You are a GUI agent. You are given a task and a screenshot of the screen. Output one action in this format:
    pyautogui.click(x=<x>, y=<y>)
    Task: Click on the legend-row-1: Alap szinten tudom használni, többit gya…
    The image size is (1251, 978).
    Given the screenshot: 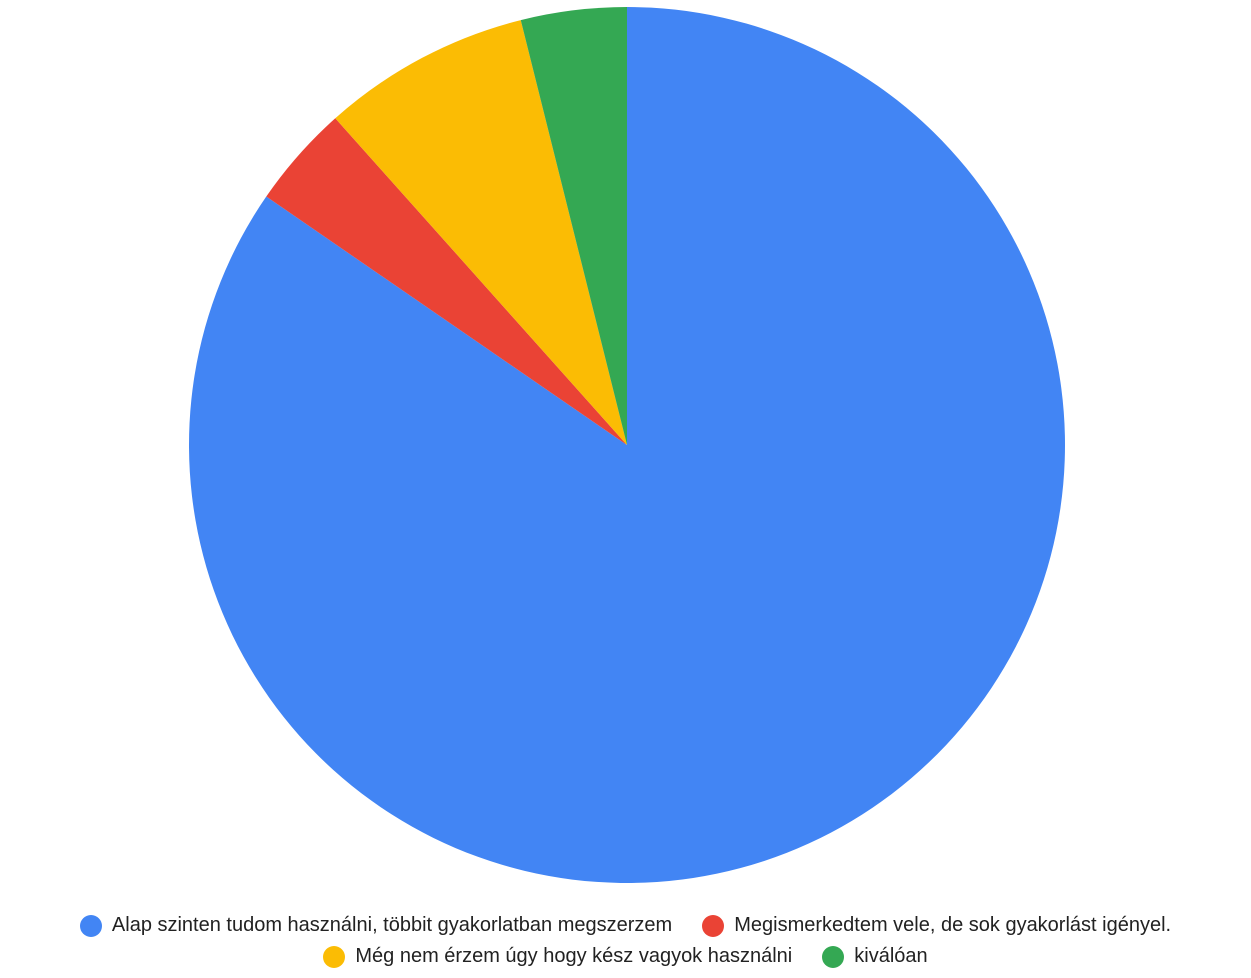 What is the action you would take?
    pyautogui.click(x=625, y=925)
    